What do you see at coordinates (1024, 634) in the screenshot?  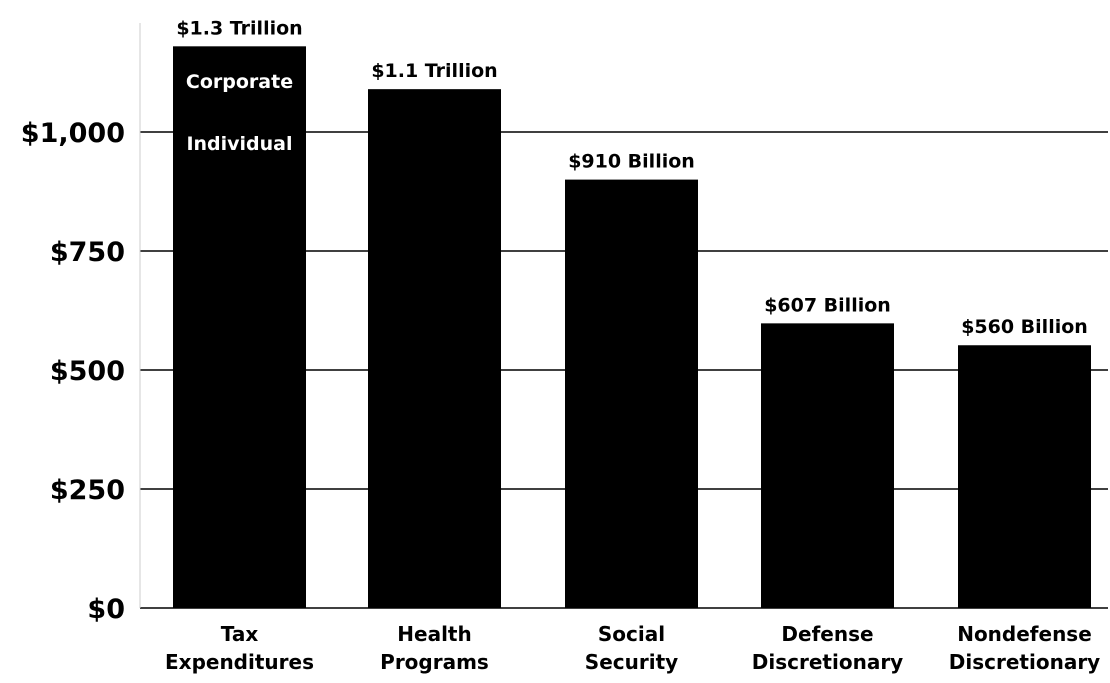 I see `x-tick-label: Nondefense` at bounding box center [1024, 634].